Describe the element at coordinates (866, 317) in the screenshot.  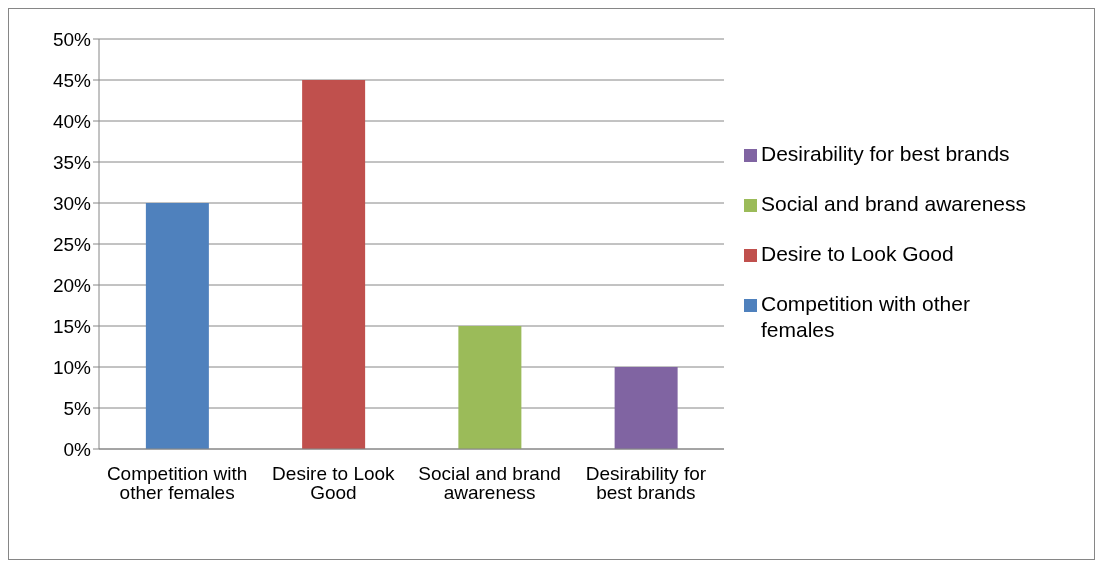
I see `legend-label: Competition with other females` at that location.